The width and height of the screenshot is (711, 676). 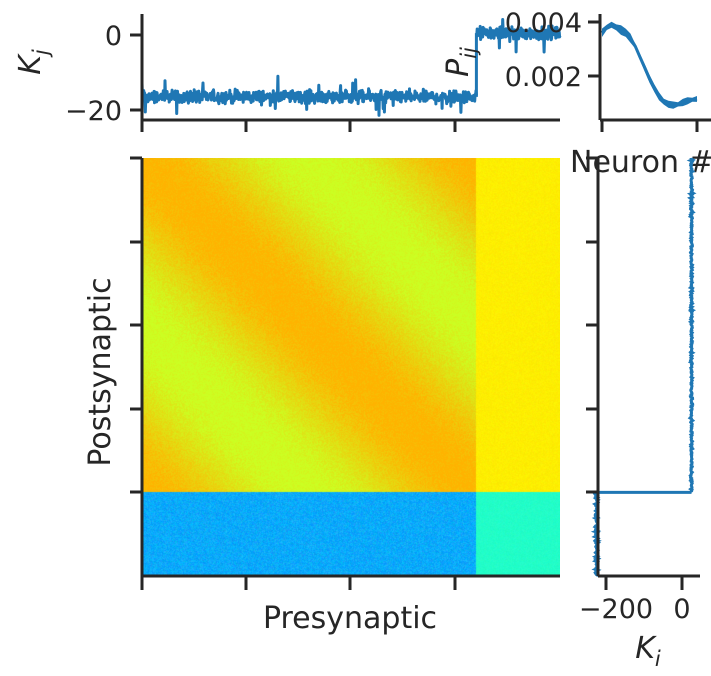 What do you see at coordinates (543, 23) in the screenshot?
I see `profile-yticklabel-0004: 0.004` at bounding box center [543, 23].